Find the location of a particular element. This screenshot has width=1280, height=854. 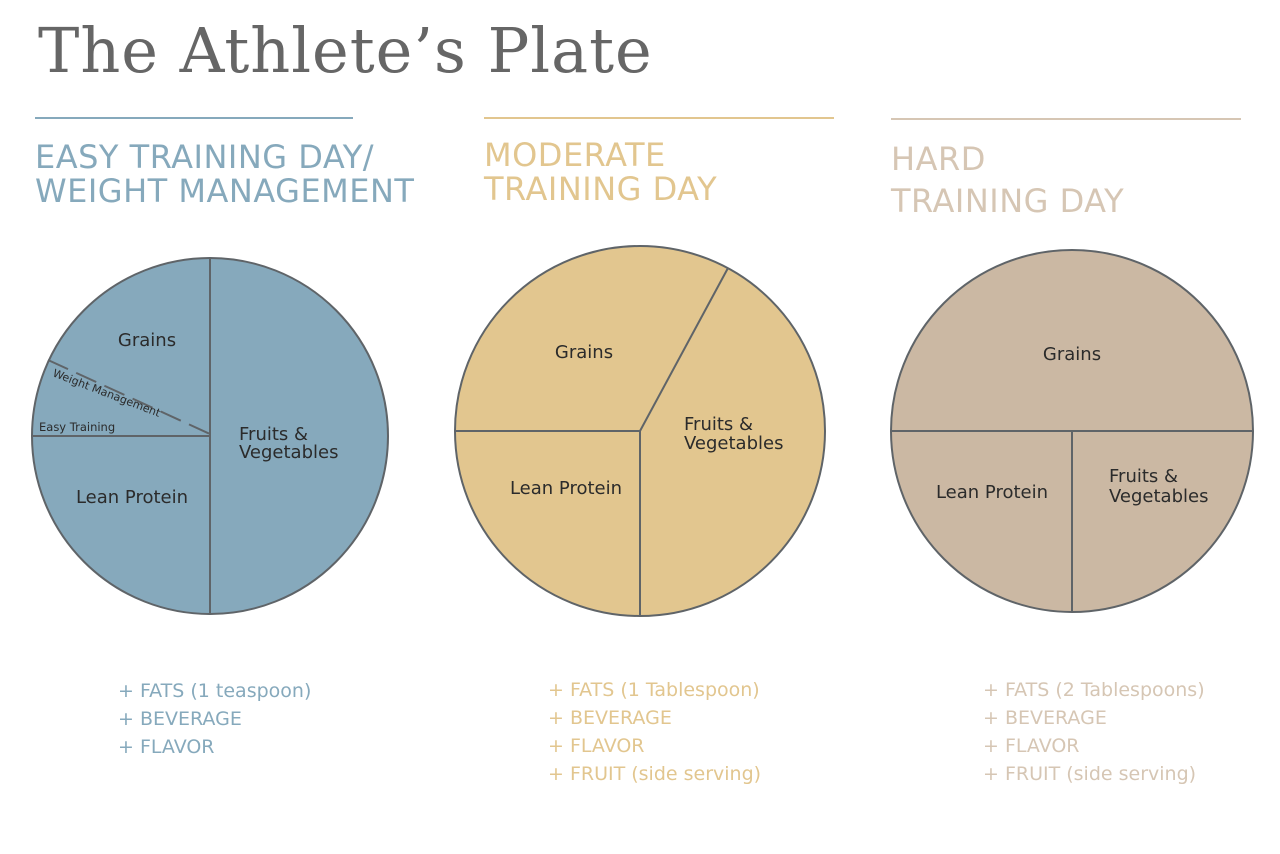

hard-plate-heading-line-2: TRAINING DAY is located at coordinates (1008, 201).